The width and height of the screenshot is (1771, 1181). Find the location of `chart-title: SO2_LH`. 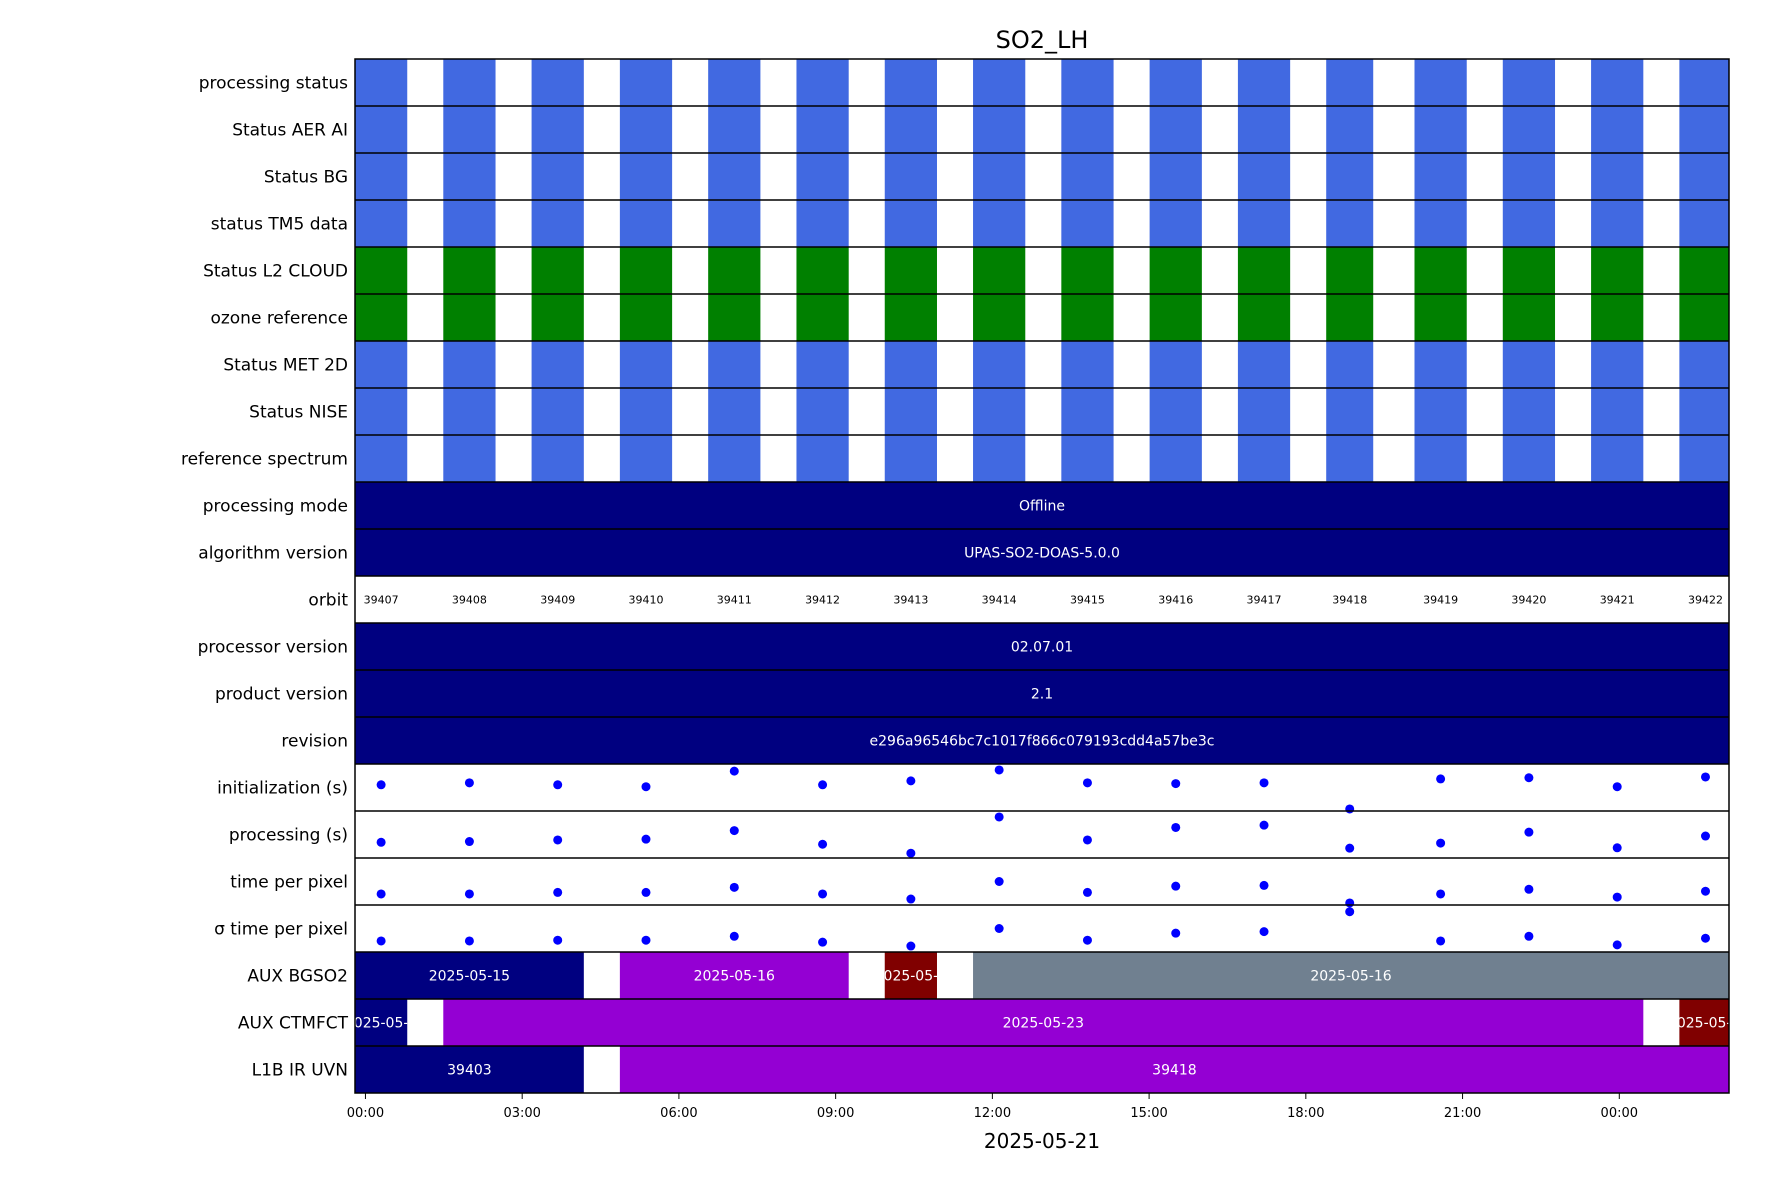

chart-title: SO2_LH is located at coordinates (1042, 40).